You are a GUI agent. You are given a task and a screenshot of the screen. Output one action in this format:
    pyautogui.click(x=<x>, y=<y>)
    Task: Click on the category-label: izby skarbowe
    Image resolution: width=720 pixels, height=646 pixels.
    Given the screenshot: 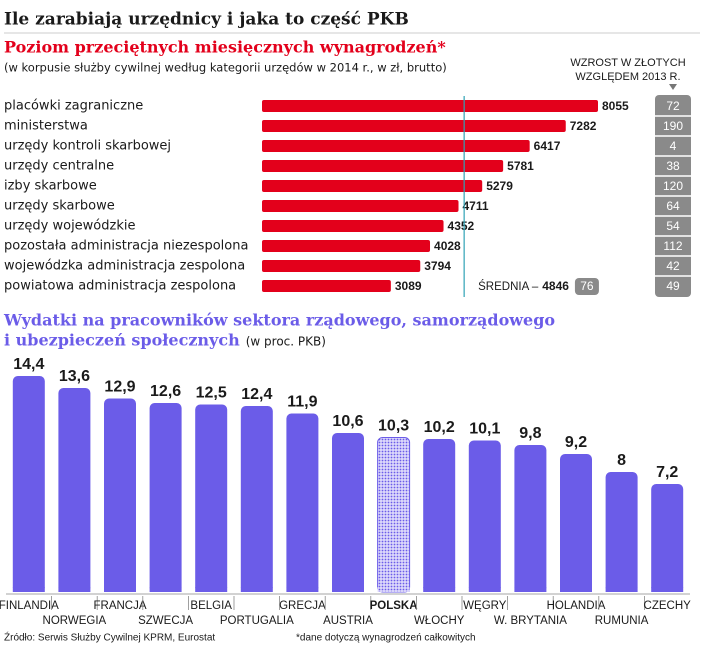 What is the action you would take?
    pyautogui.click(x=50, y=186)
    